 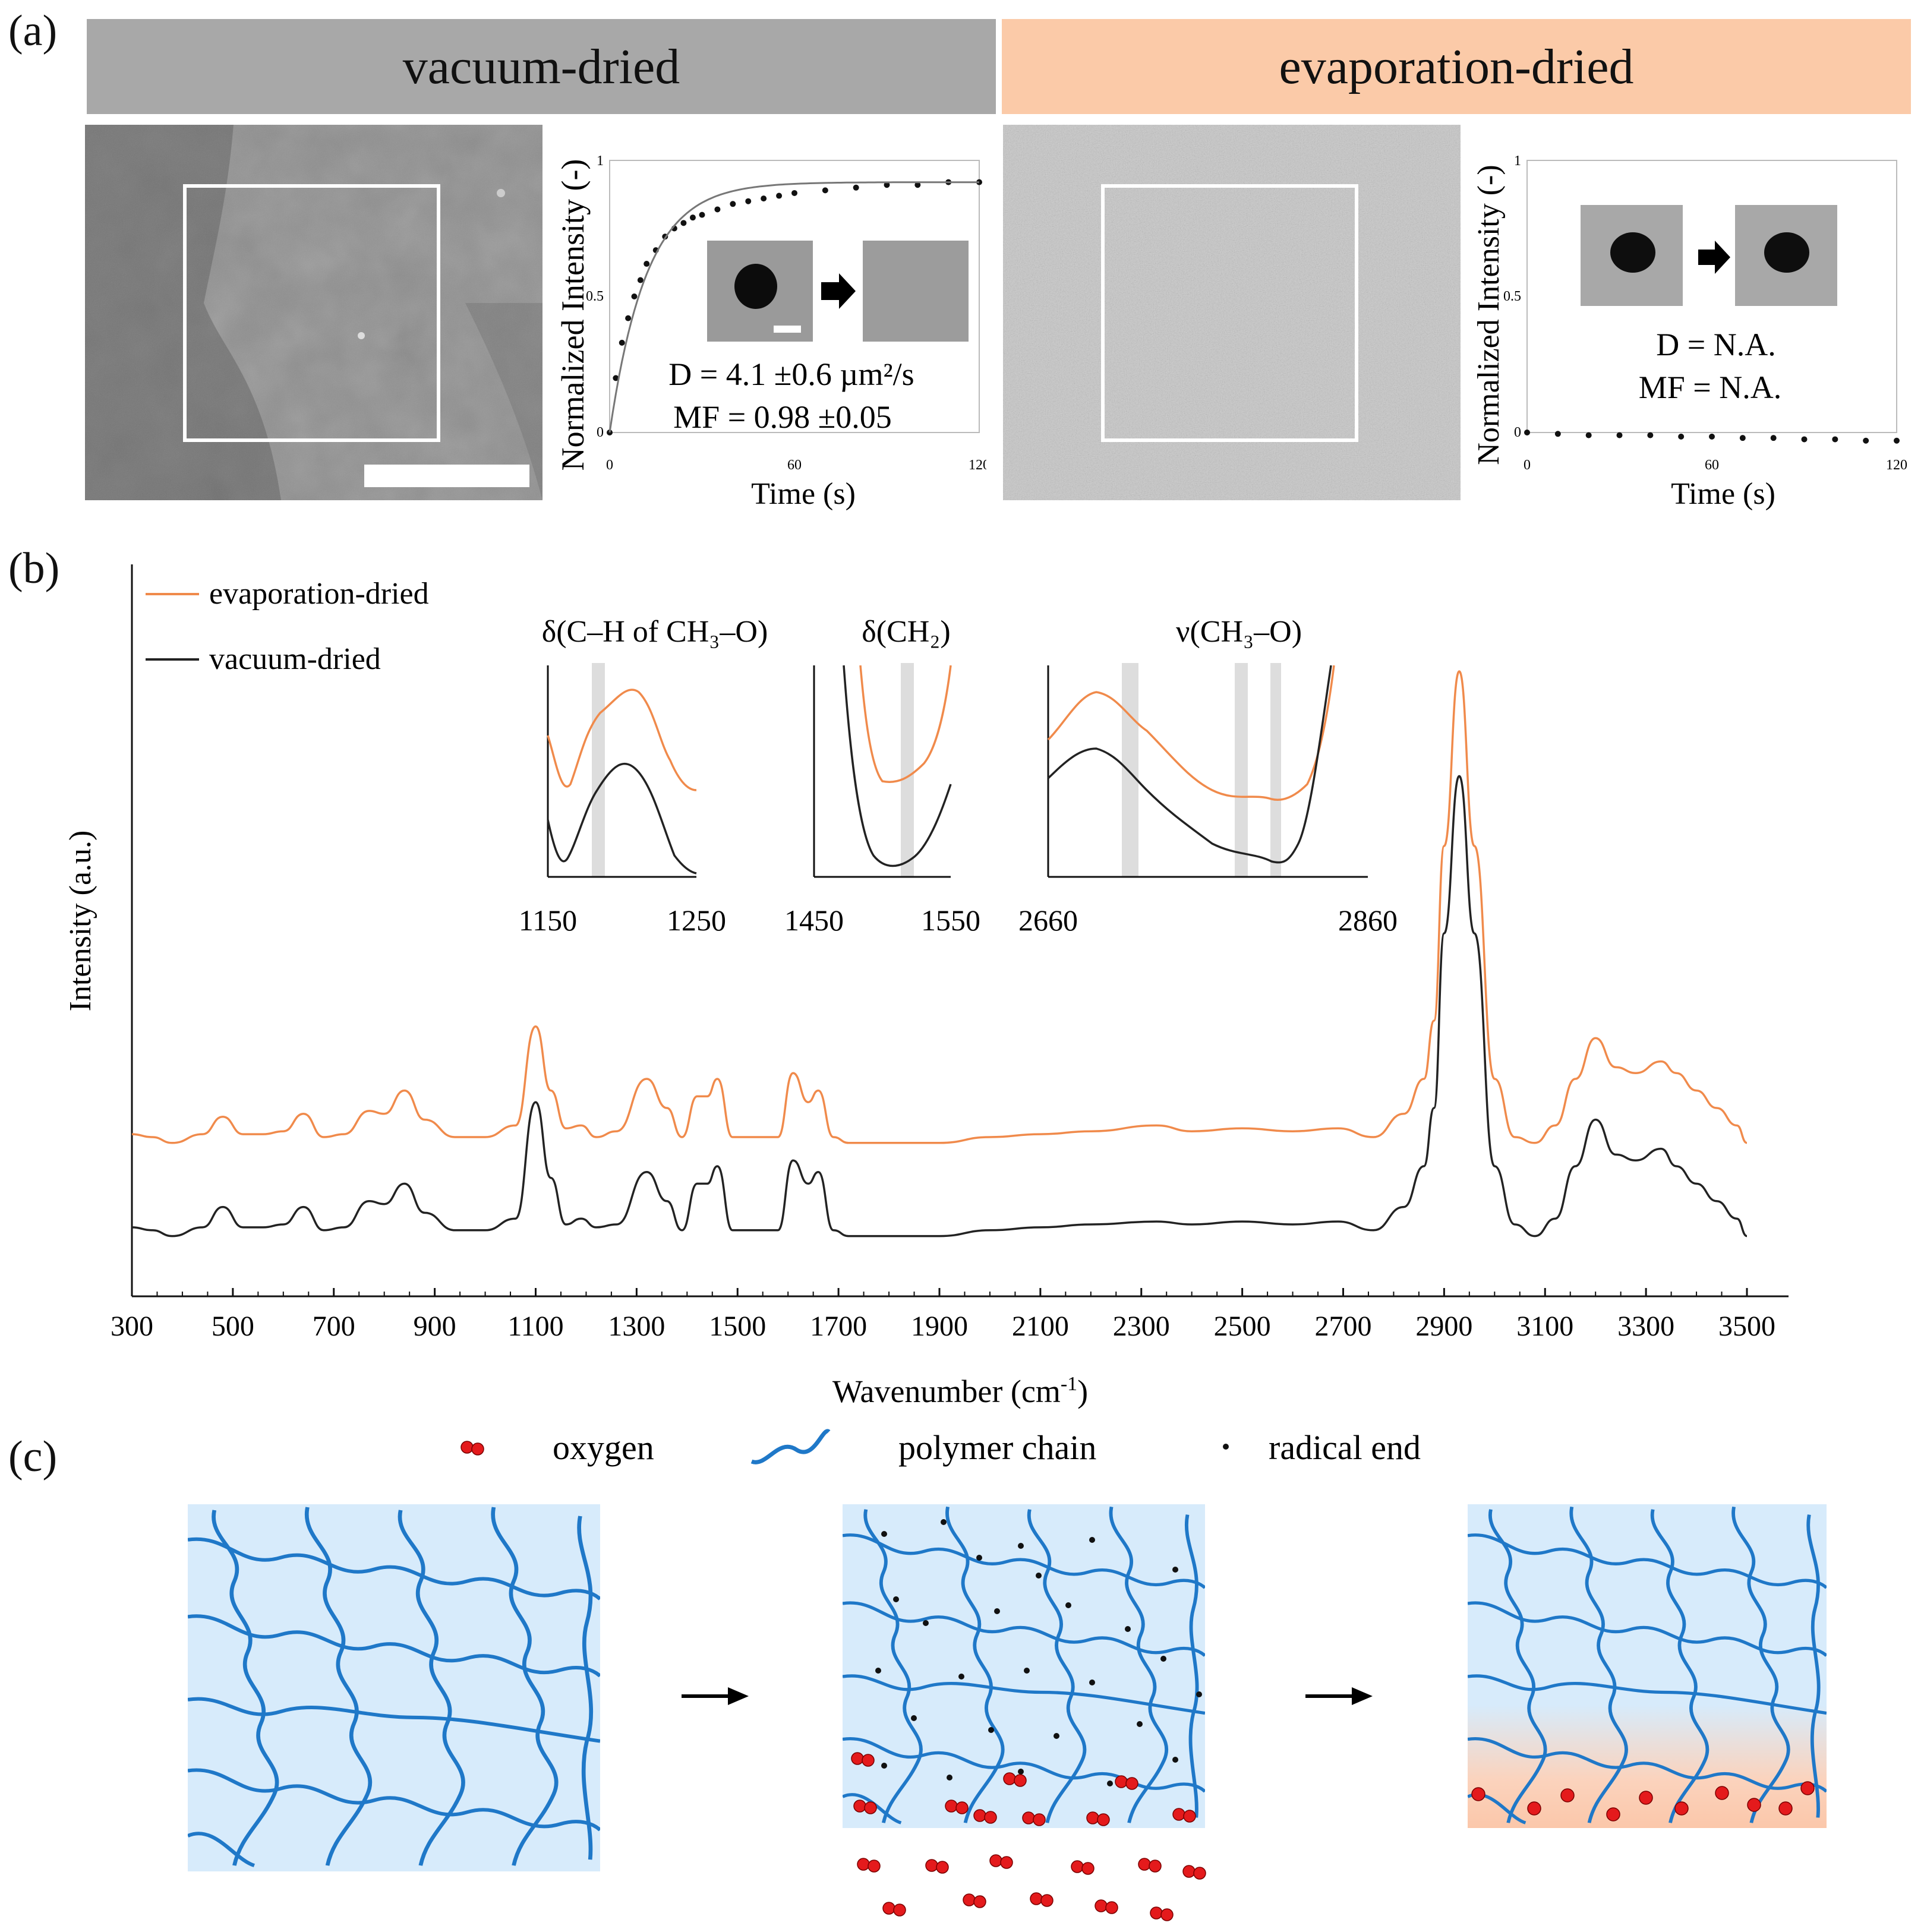 I want to click on frap-ylabel: Normalized Intensity (-), so click(x=573, y=315).